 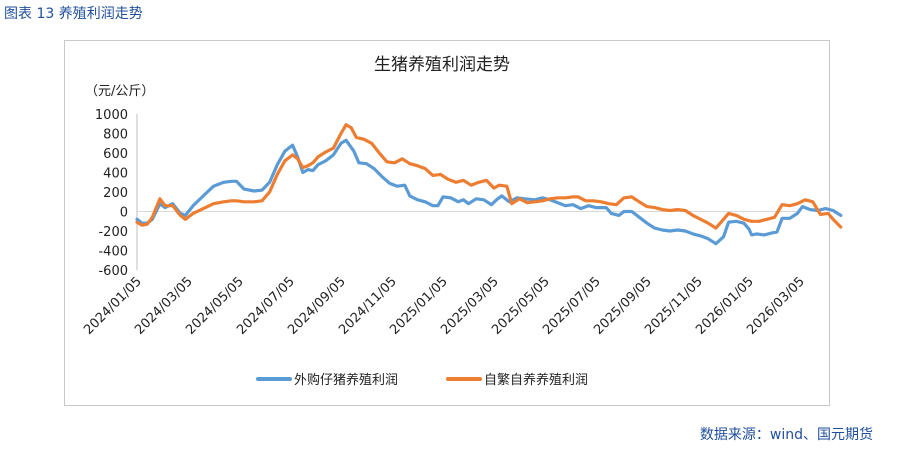 What do you see at coordinates (124, 213) in the screenshot?
I see `y-tick-label: 0` at bounding box center [124, 213].